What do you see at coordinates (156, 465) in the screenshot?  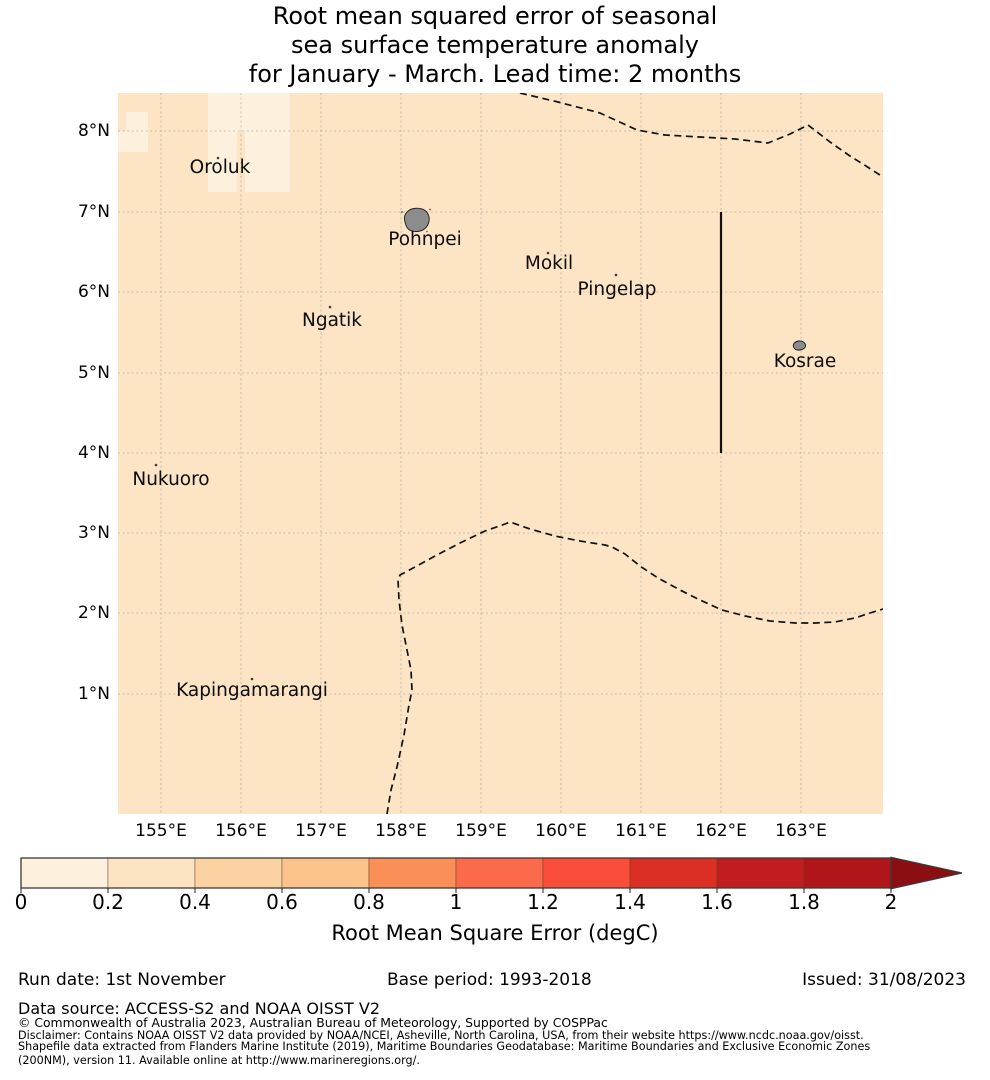 I see `nukuoro-atoll-dot` at bounding box center [156, 465].